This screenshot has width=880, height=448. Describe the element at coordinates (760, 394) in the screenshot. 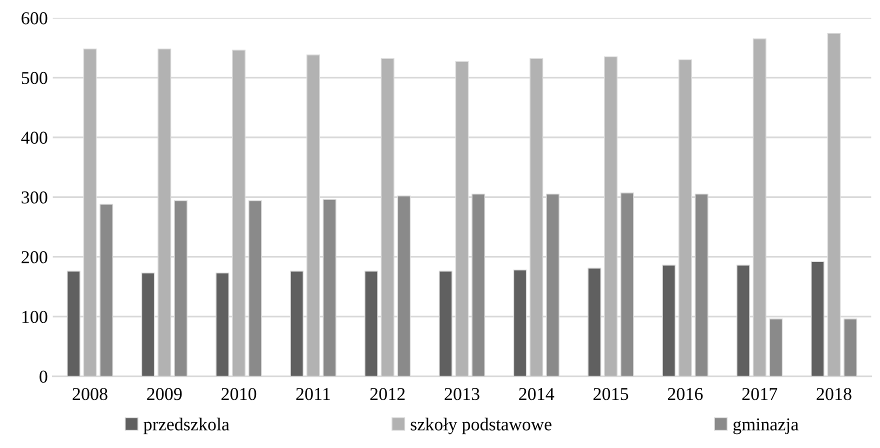

I see `x-tick-label: 2017` at that location.